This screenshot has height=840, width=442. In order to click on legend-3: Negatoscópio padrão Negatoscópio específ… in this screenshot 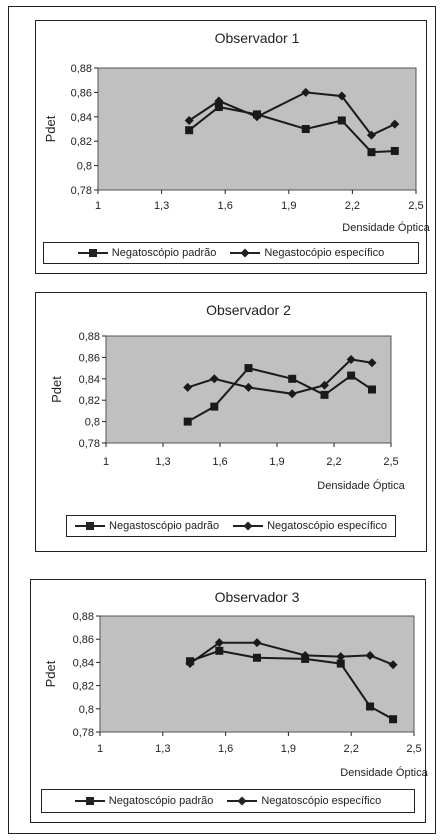, I will do `click(228, 801)`.